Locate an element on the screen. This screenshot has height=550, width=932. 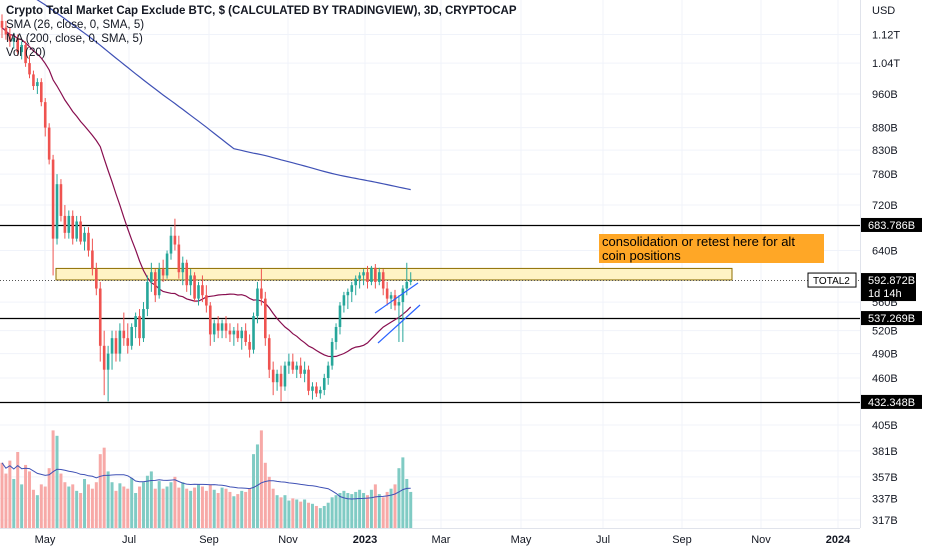
ma200-legend: MA (200, close, 0, SMA, 5) is located at coordinates (74, 39).